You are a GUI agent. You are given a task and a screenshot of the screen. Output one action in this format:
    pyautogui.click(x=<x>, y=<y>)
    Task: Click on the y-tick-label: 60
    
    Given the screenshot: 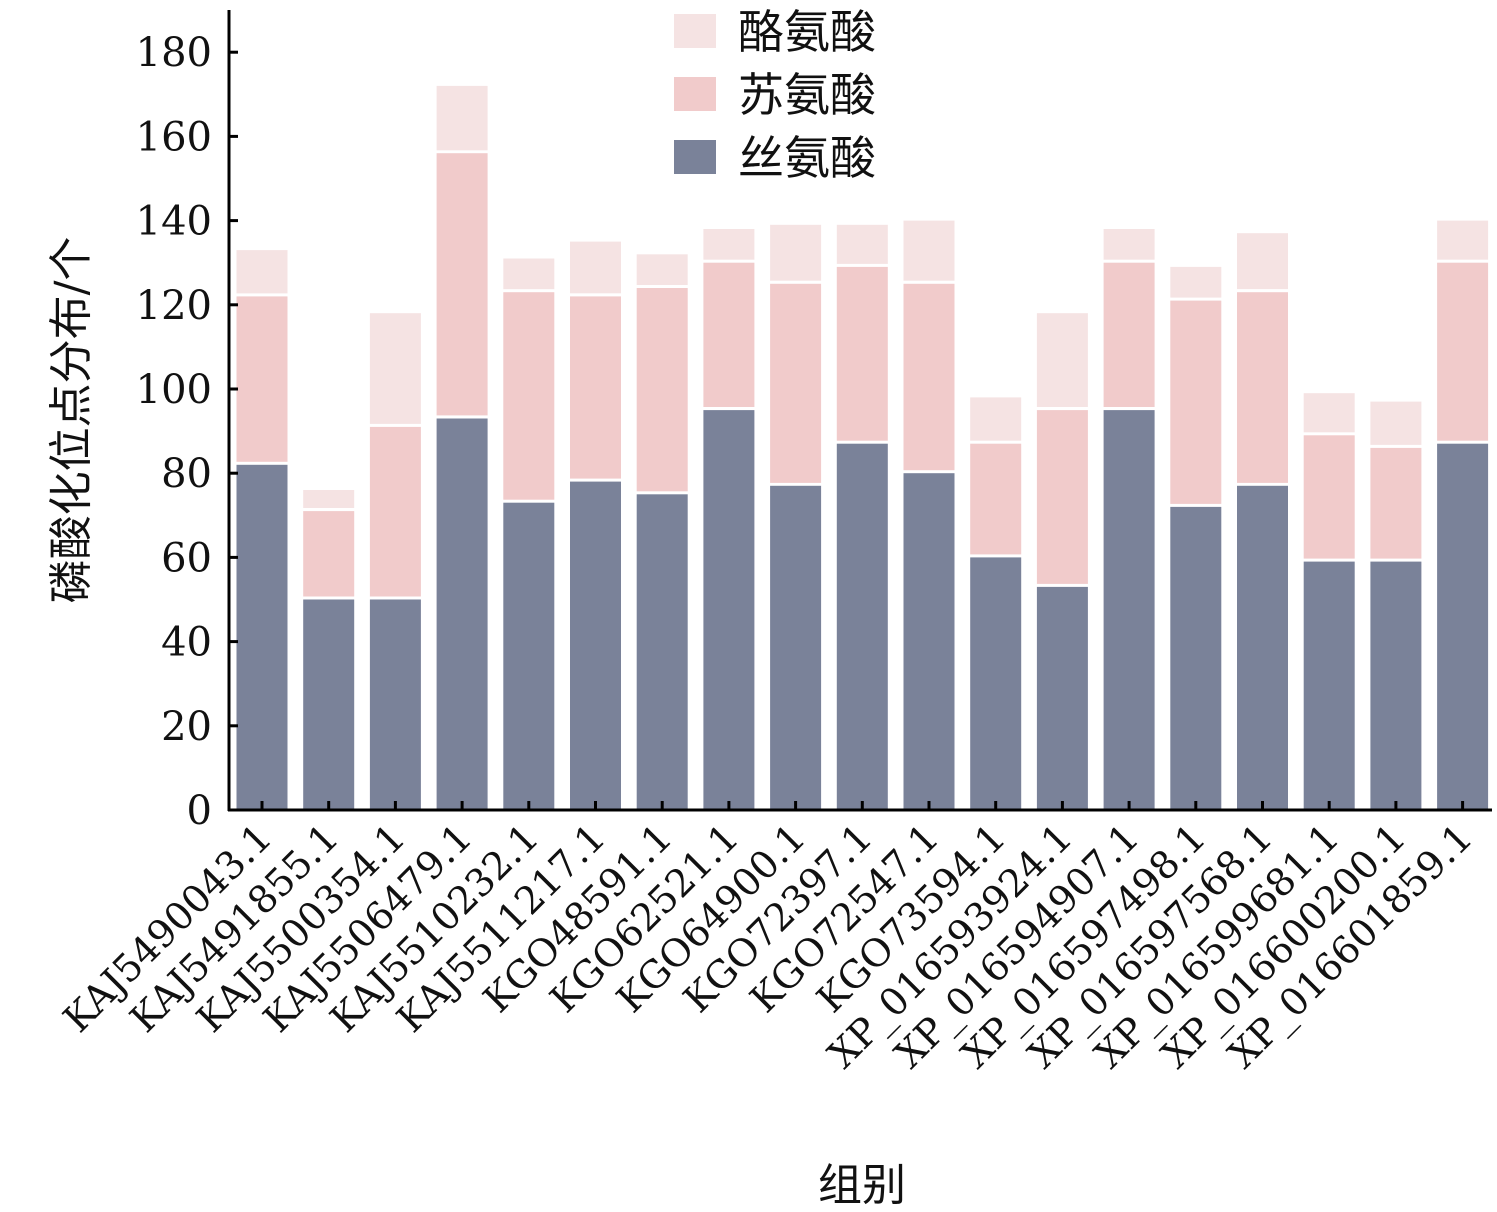 What is the action you would take?
    pyautogui.click(x=186, y=558)
    